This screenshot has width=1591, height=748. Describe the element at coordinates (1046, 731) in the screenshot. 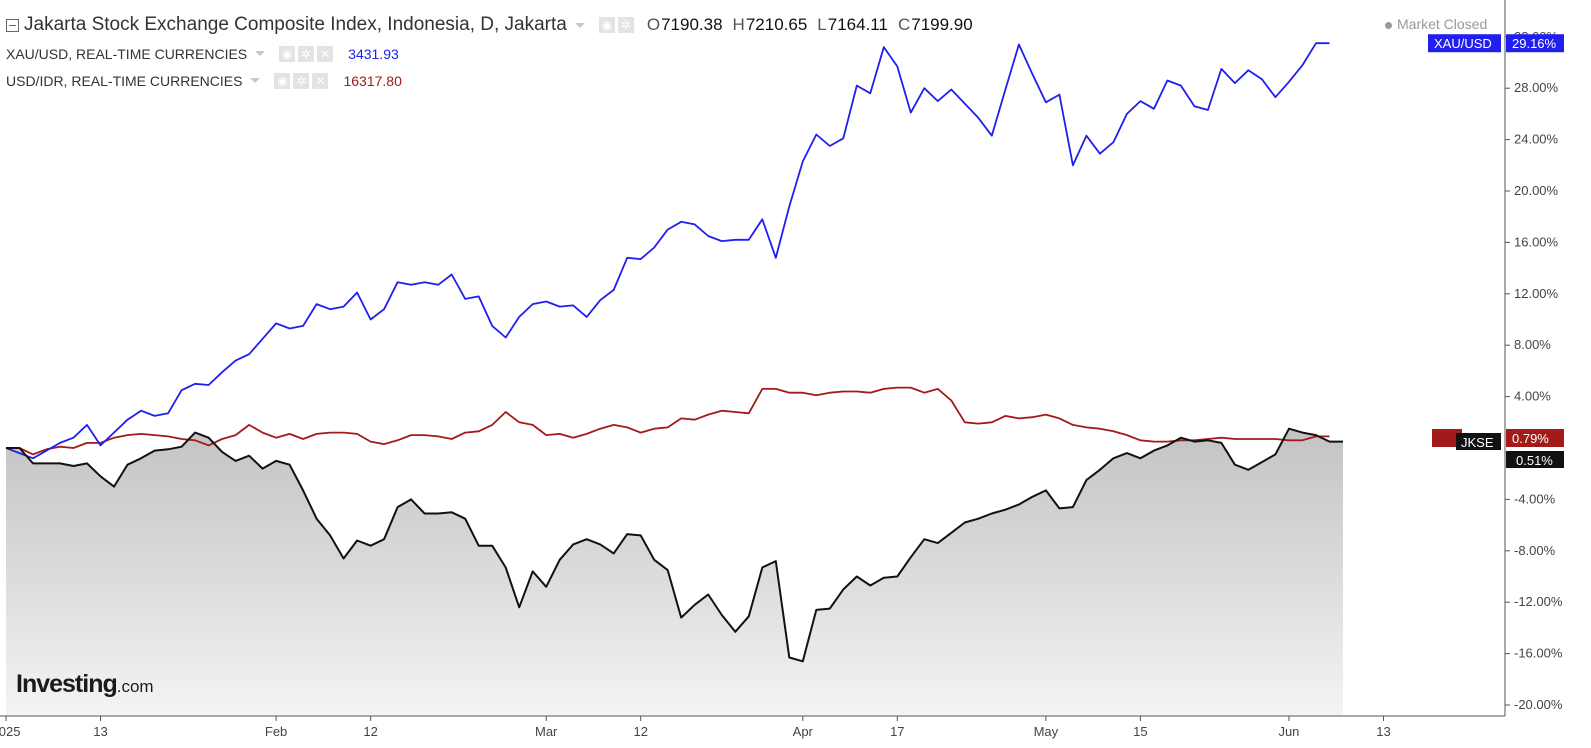

I see `x-tick-label: May` at that location.